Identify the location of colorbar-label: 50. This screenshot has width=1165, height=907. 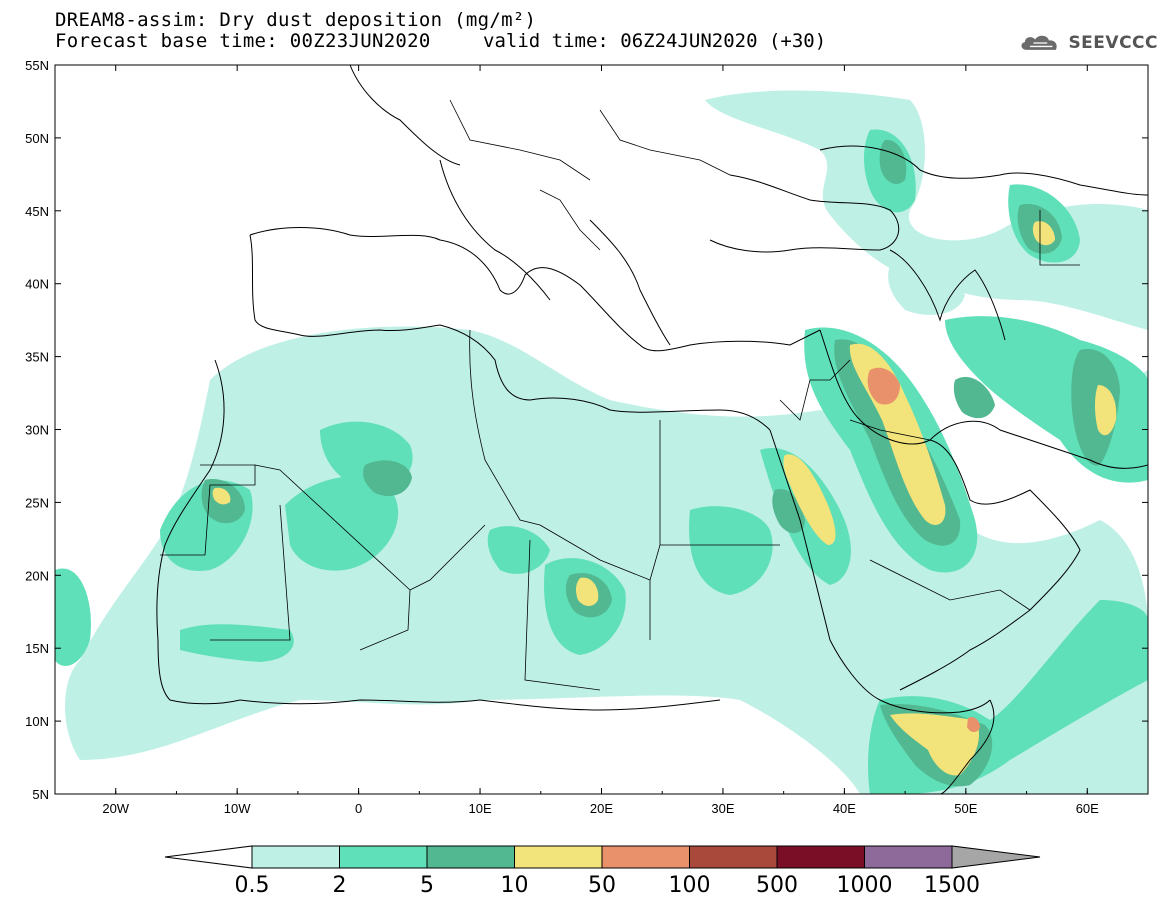
(602, 885).